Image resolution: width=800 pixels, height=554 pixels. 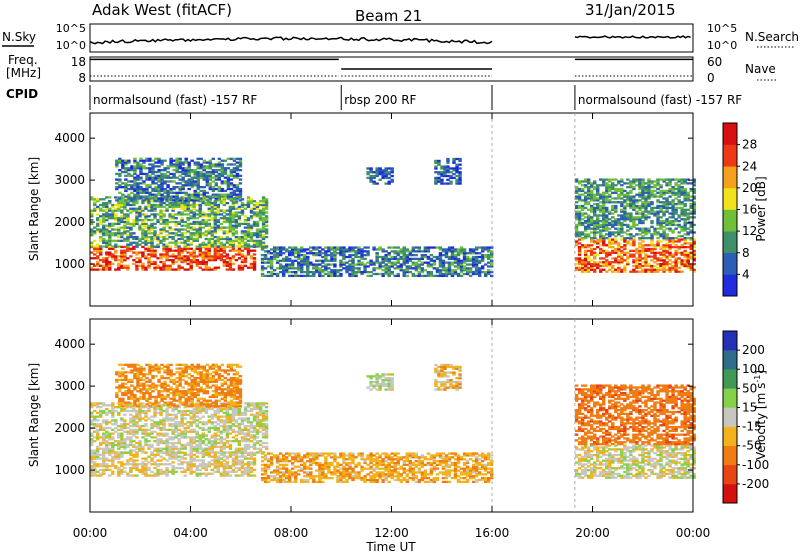 I want to click on velocity-colorbar-tick-0: -200, so click(x=755, y=484).